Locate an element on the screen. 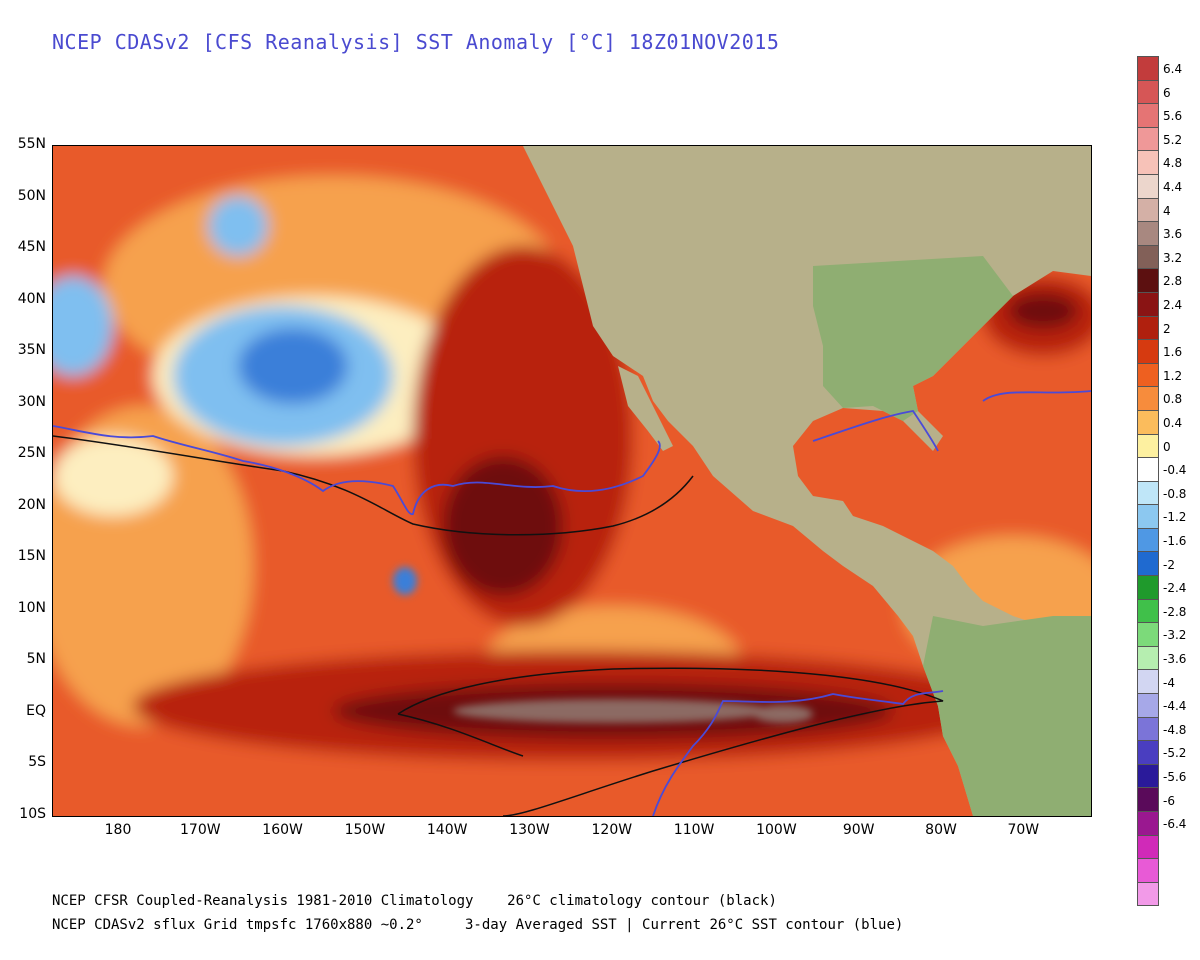 The width and height of the screenshot is (1200, 960). colorbar-label: -4.8 is located at coordinates (1175, 729).